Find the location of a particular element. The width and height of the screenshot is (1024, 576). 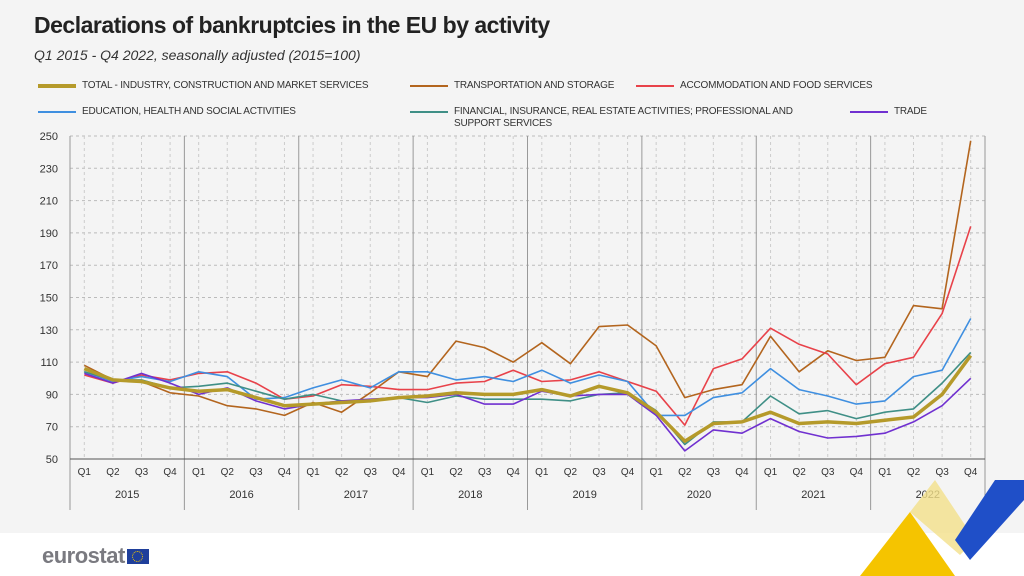

legend-label: EDUCATION, HEALTH AND SOCIAL ACTIVITIES is located at coordinates (189, 111).